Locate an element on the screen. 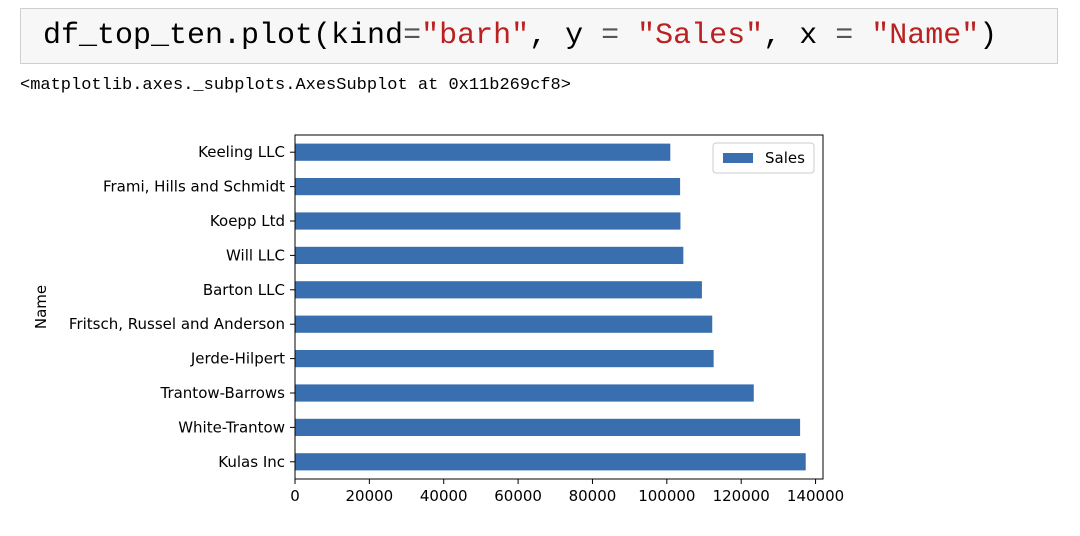  x-tick-label: 120000 is located at coordinates (741, 496).